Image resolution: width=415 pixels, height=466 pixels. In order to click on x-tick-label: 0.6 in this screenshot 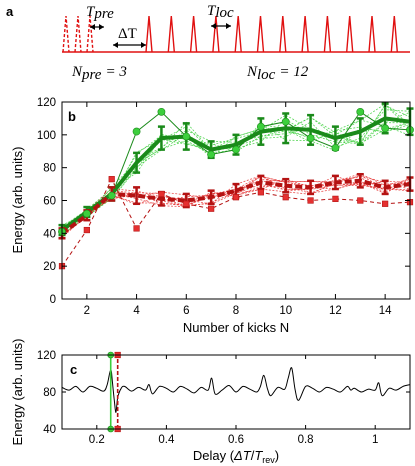, I will do `click(236, 440)`.